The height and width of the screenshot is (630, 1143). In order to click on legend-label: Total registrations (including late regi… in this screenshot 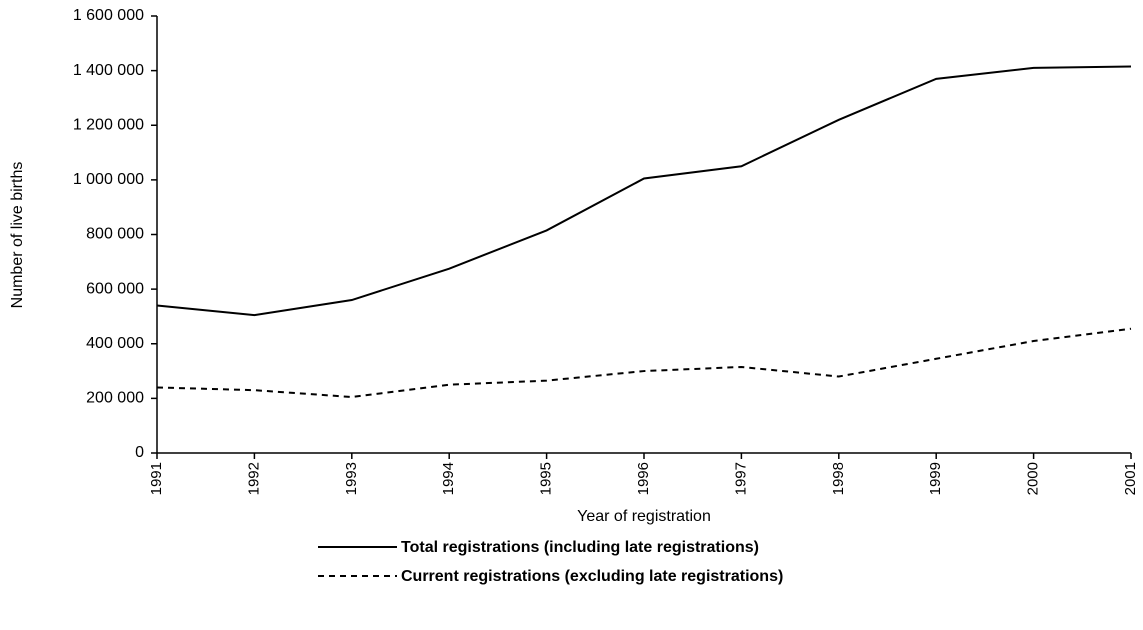, I will do `click(580, 547)`.